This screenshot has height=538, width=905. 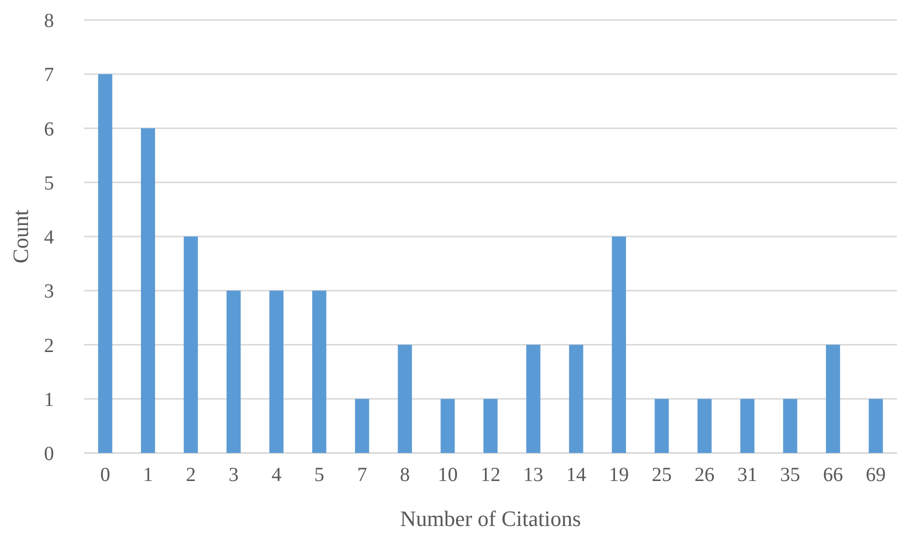 What do you see at coordinates (876, 475) in the screenshot?
I see `x-tick-label: 69` at bounding box center [876, 475].